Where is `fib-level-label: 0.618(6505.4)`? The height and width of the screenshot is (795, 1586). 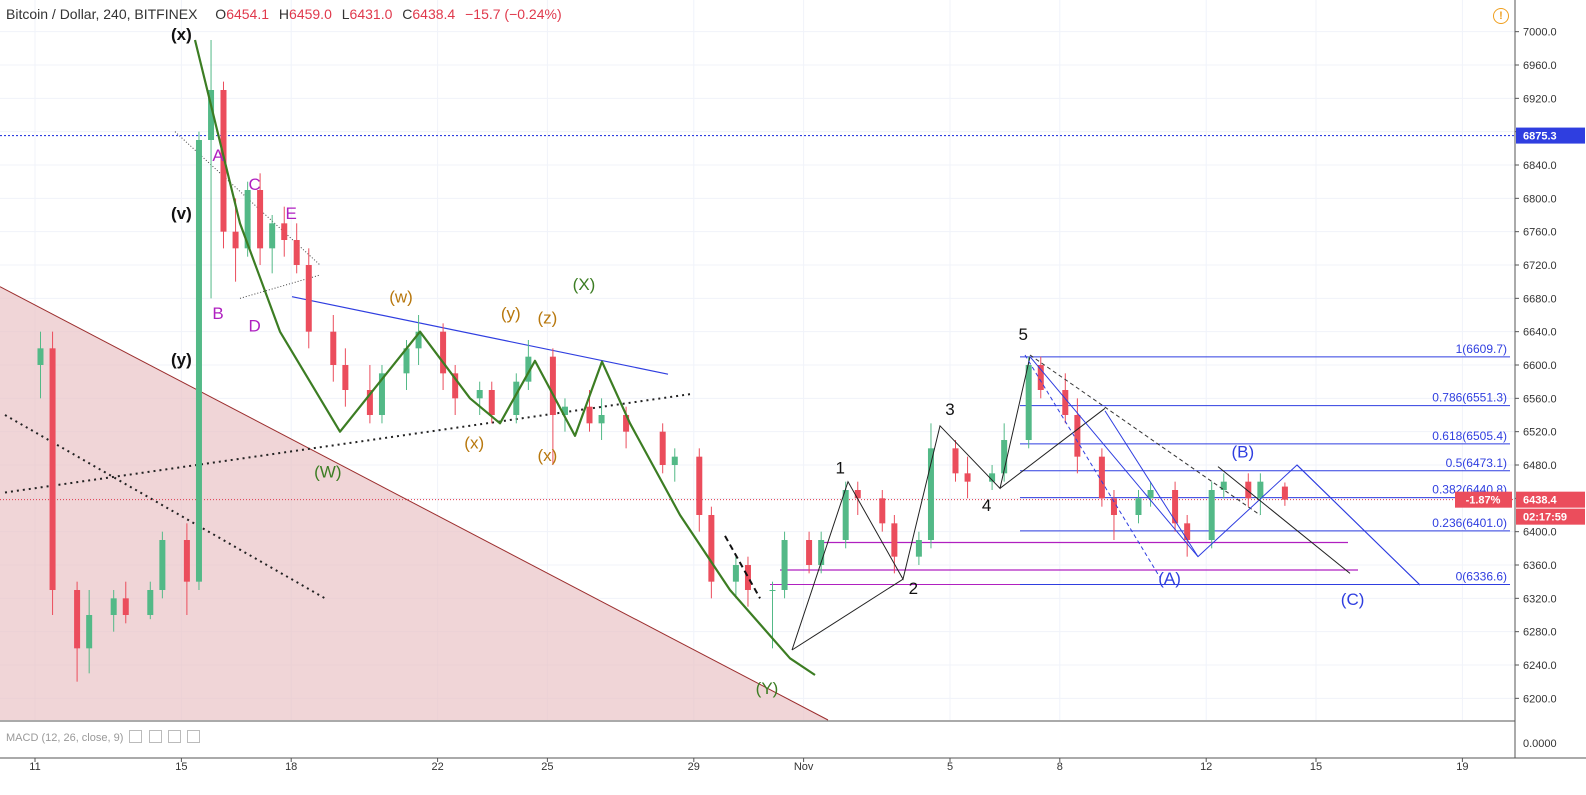
fib-level-label: 0.618(6505.4) is located at coordinates (1469, 436).